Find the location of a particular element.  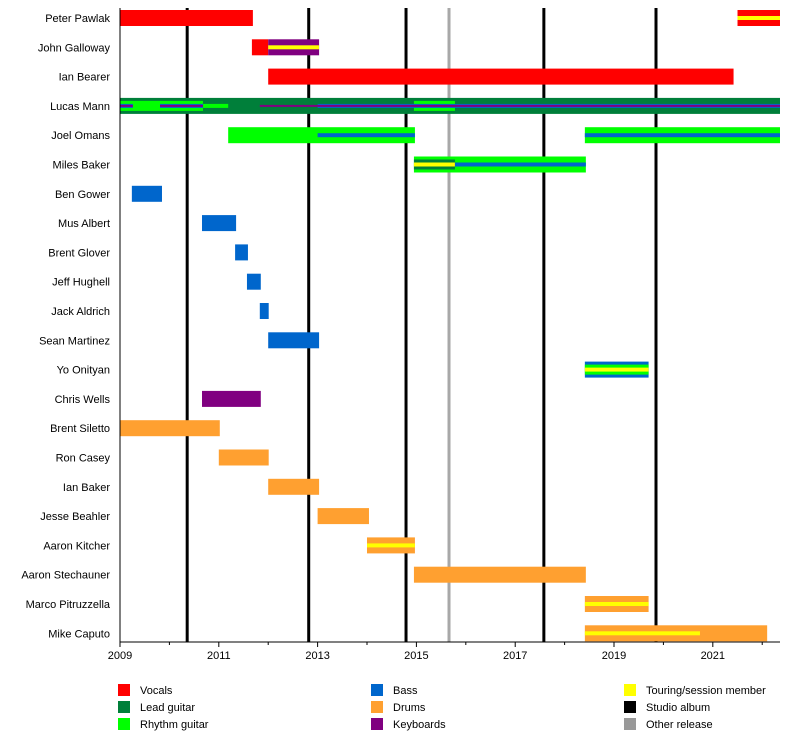

legend-swatch-vocals is located at coordinates (124, 690).